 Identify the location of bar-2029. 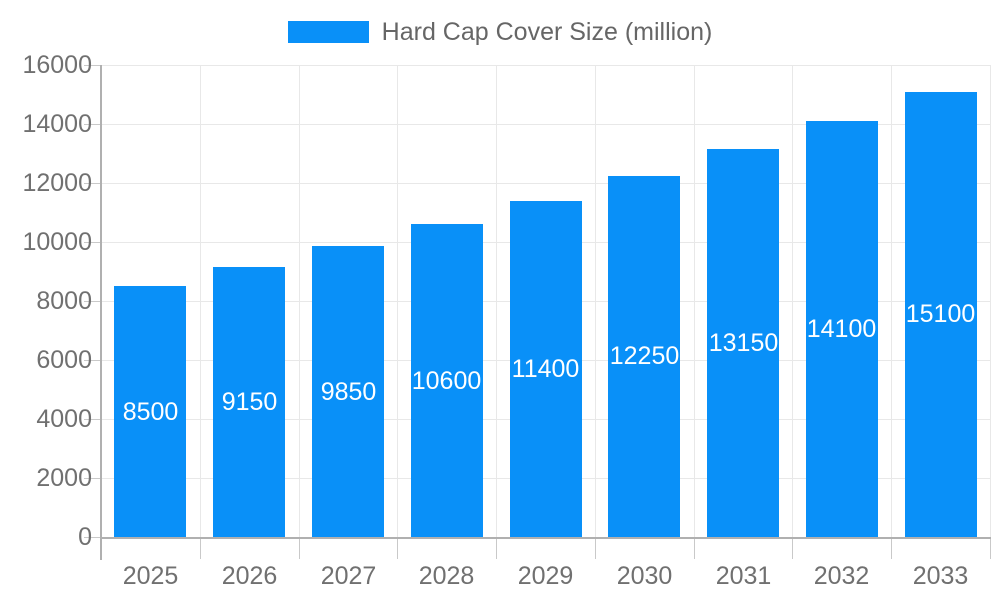
(546, 369).